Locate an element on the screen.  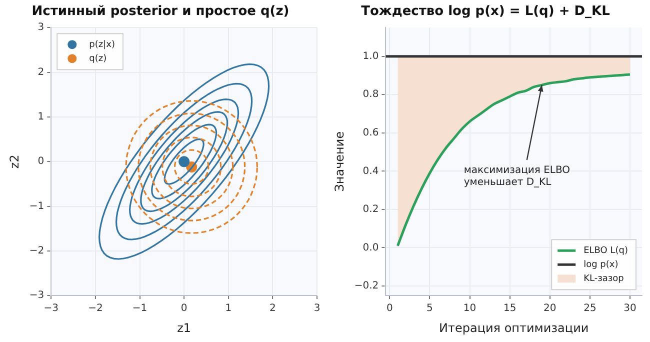
x-tick-label: 10 is located at coordinates (469, 308).